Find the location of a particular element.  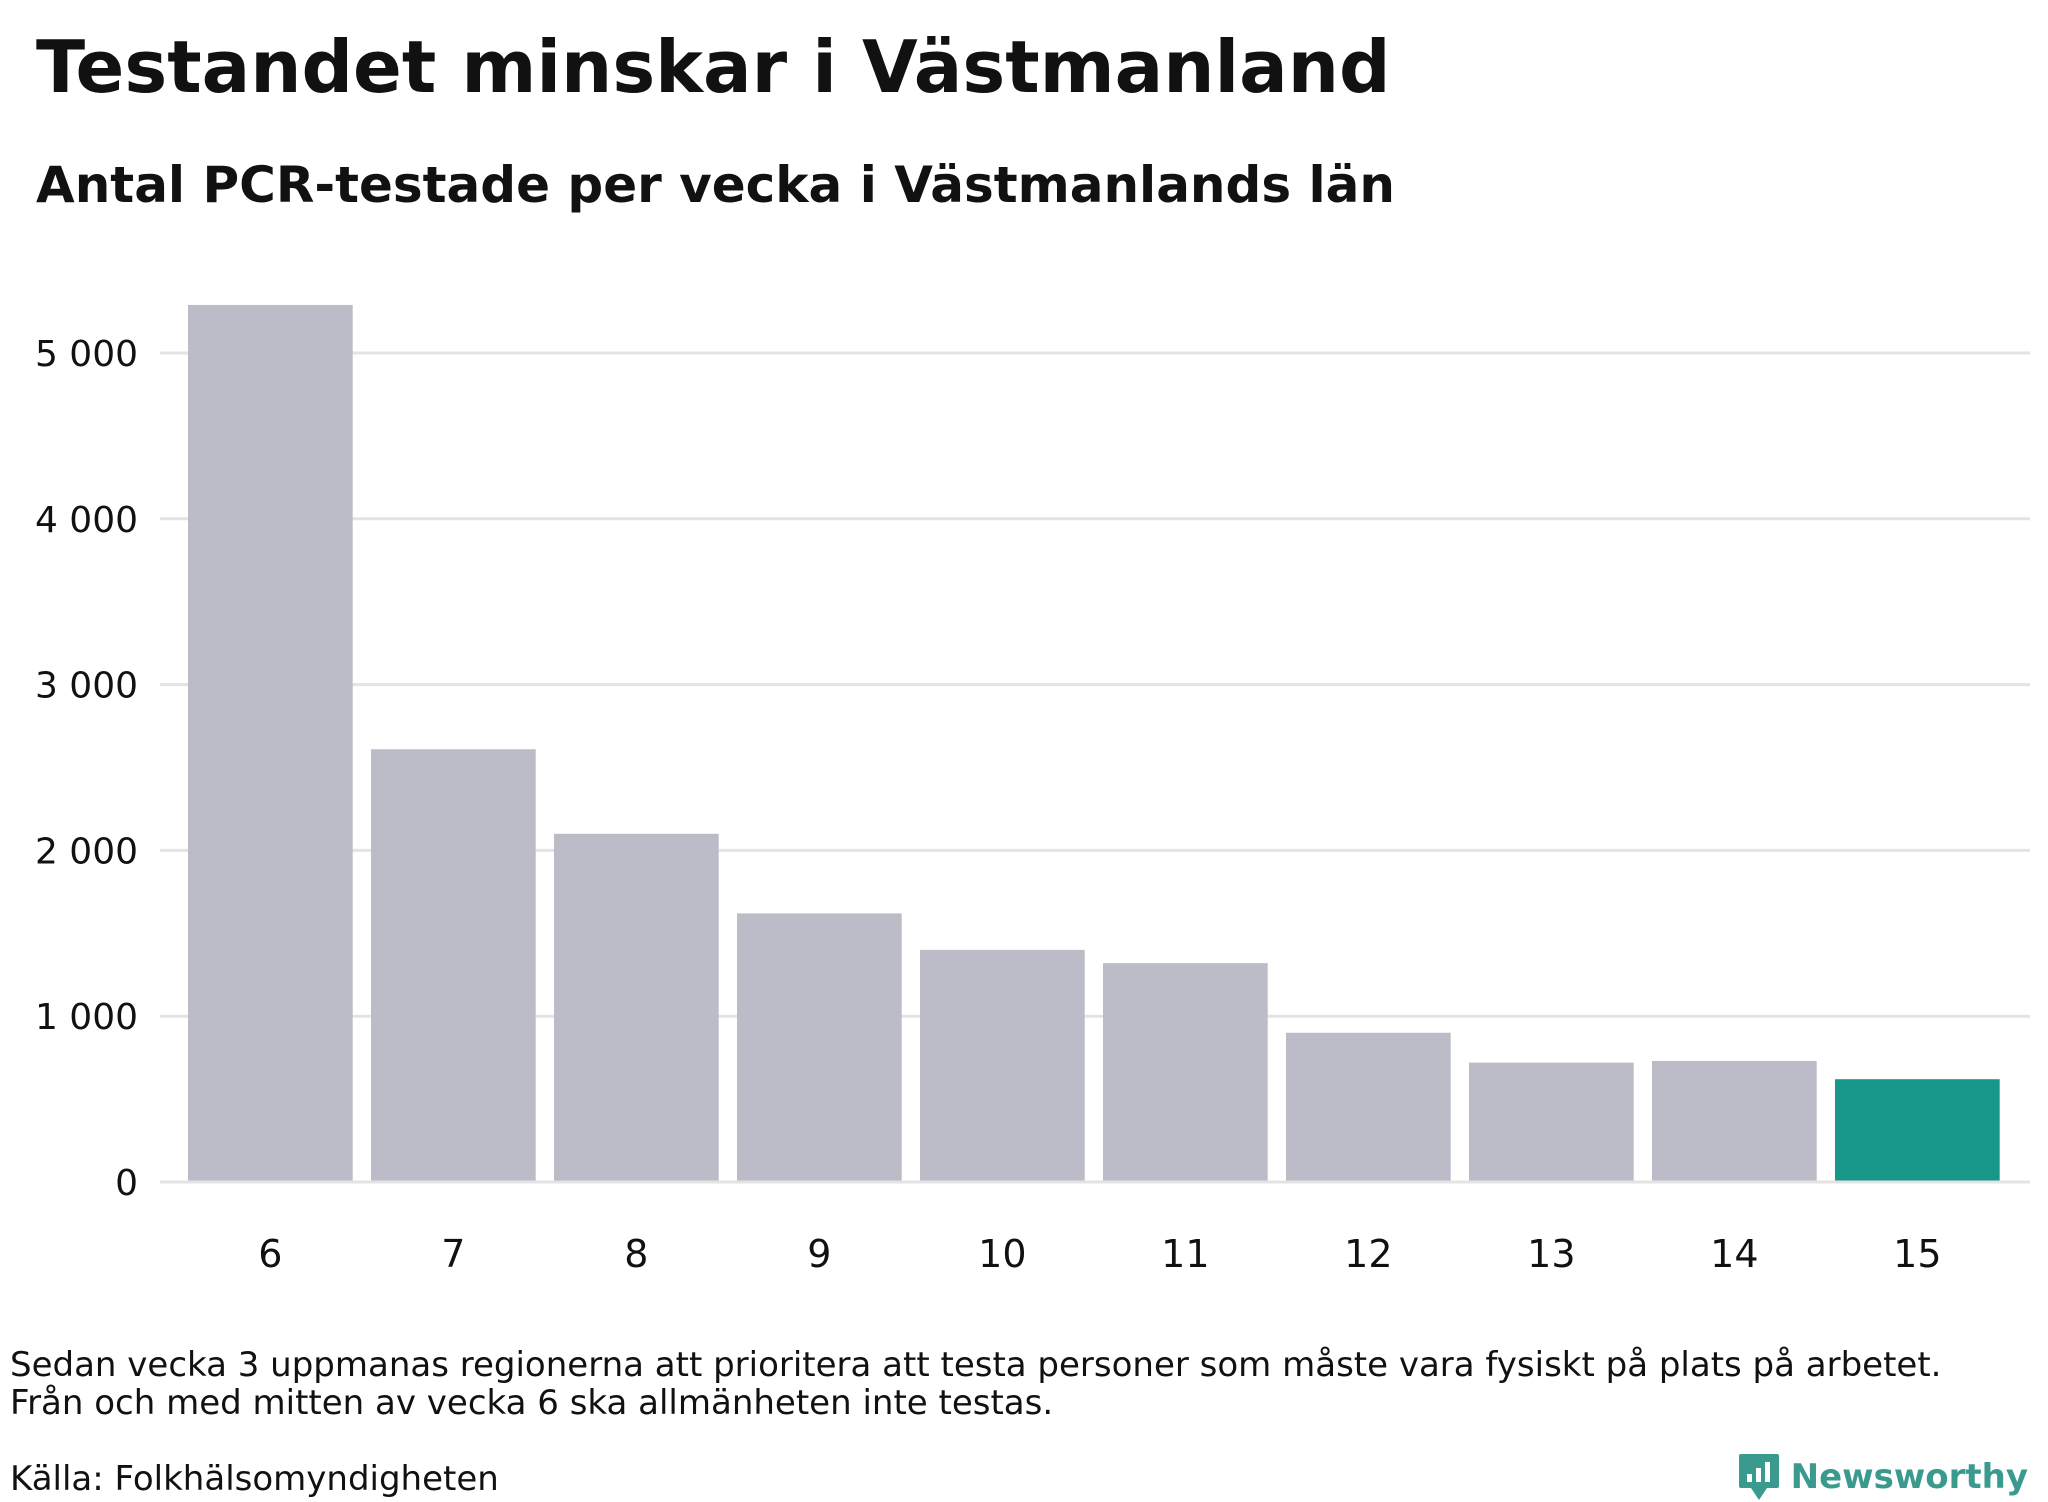

x-tick-label: 15 is located at coordinates (1917, 1254).